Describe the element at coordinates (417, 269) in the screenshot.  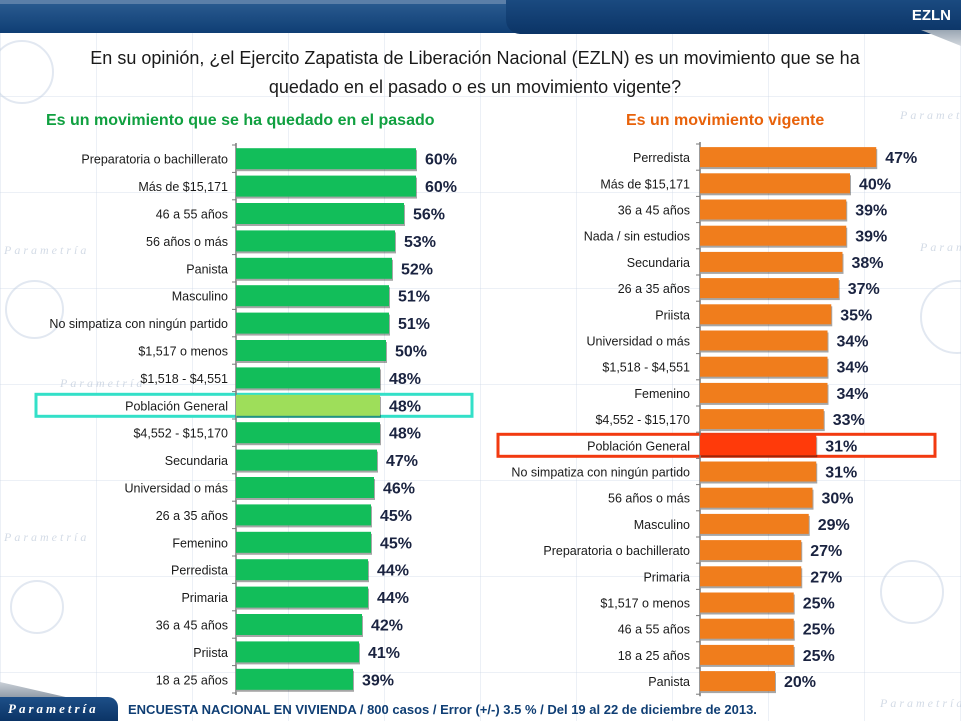
I see `left-value-label: 52%` at that location.